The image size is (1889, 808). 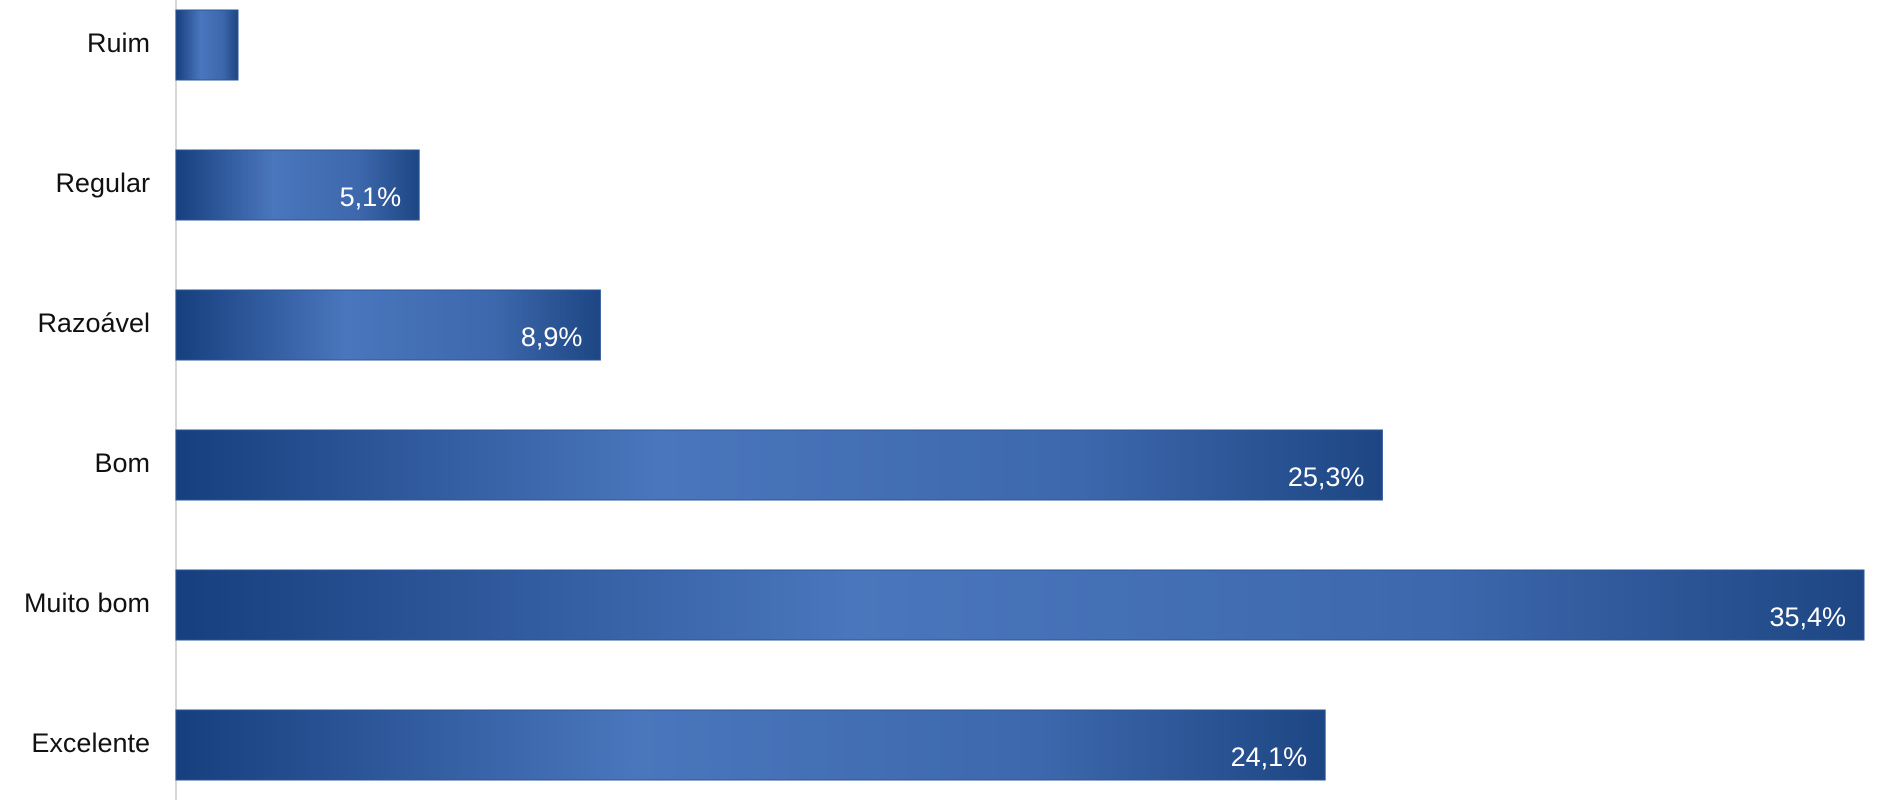 I want to click on value-label: 25,3%, so click(x=1326, y=477).